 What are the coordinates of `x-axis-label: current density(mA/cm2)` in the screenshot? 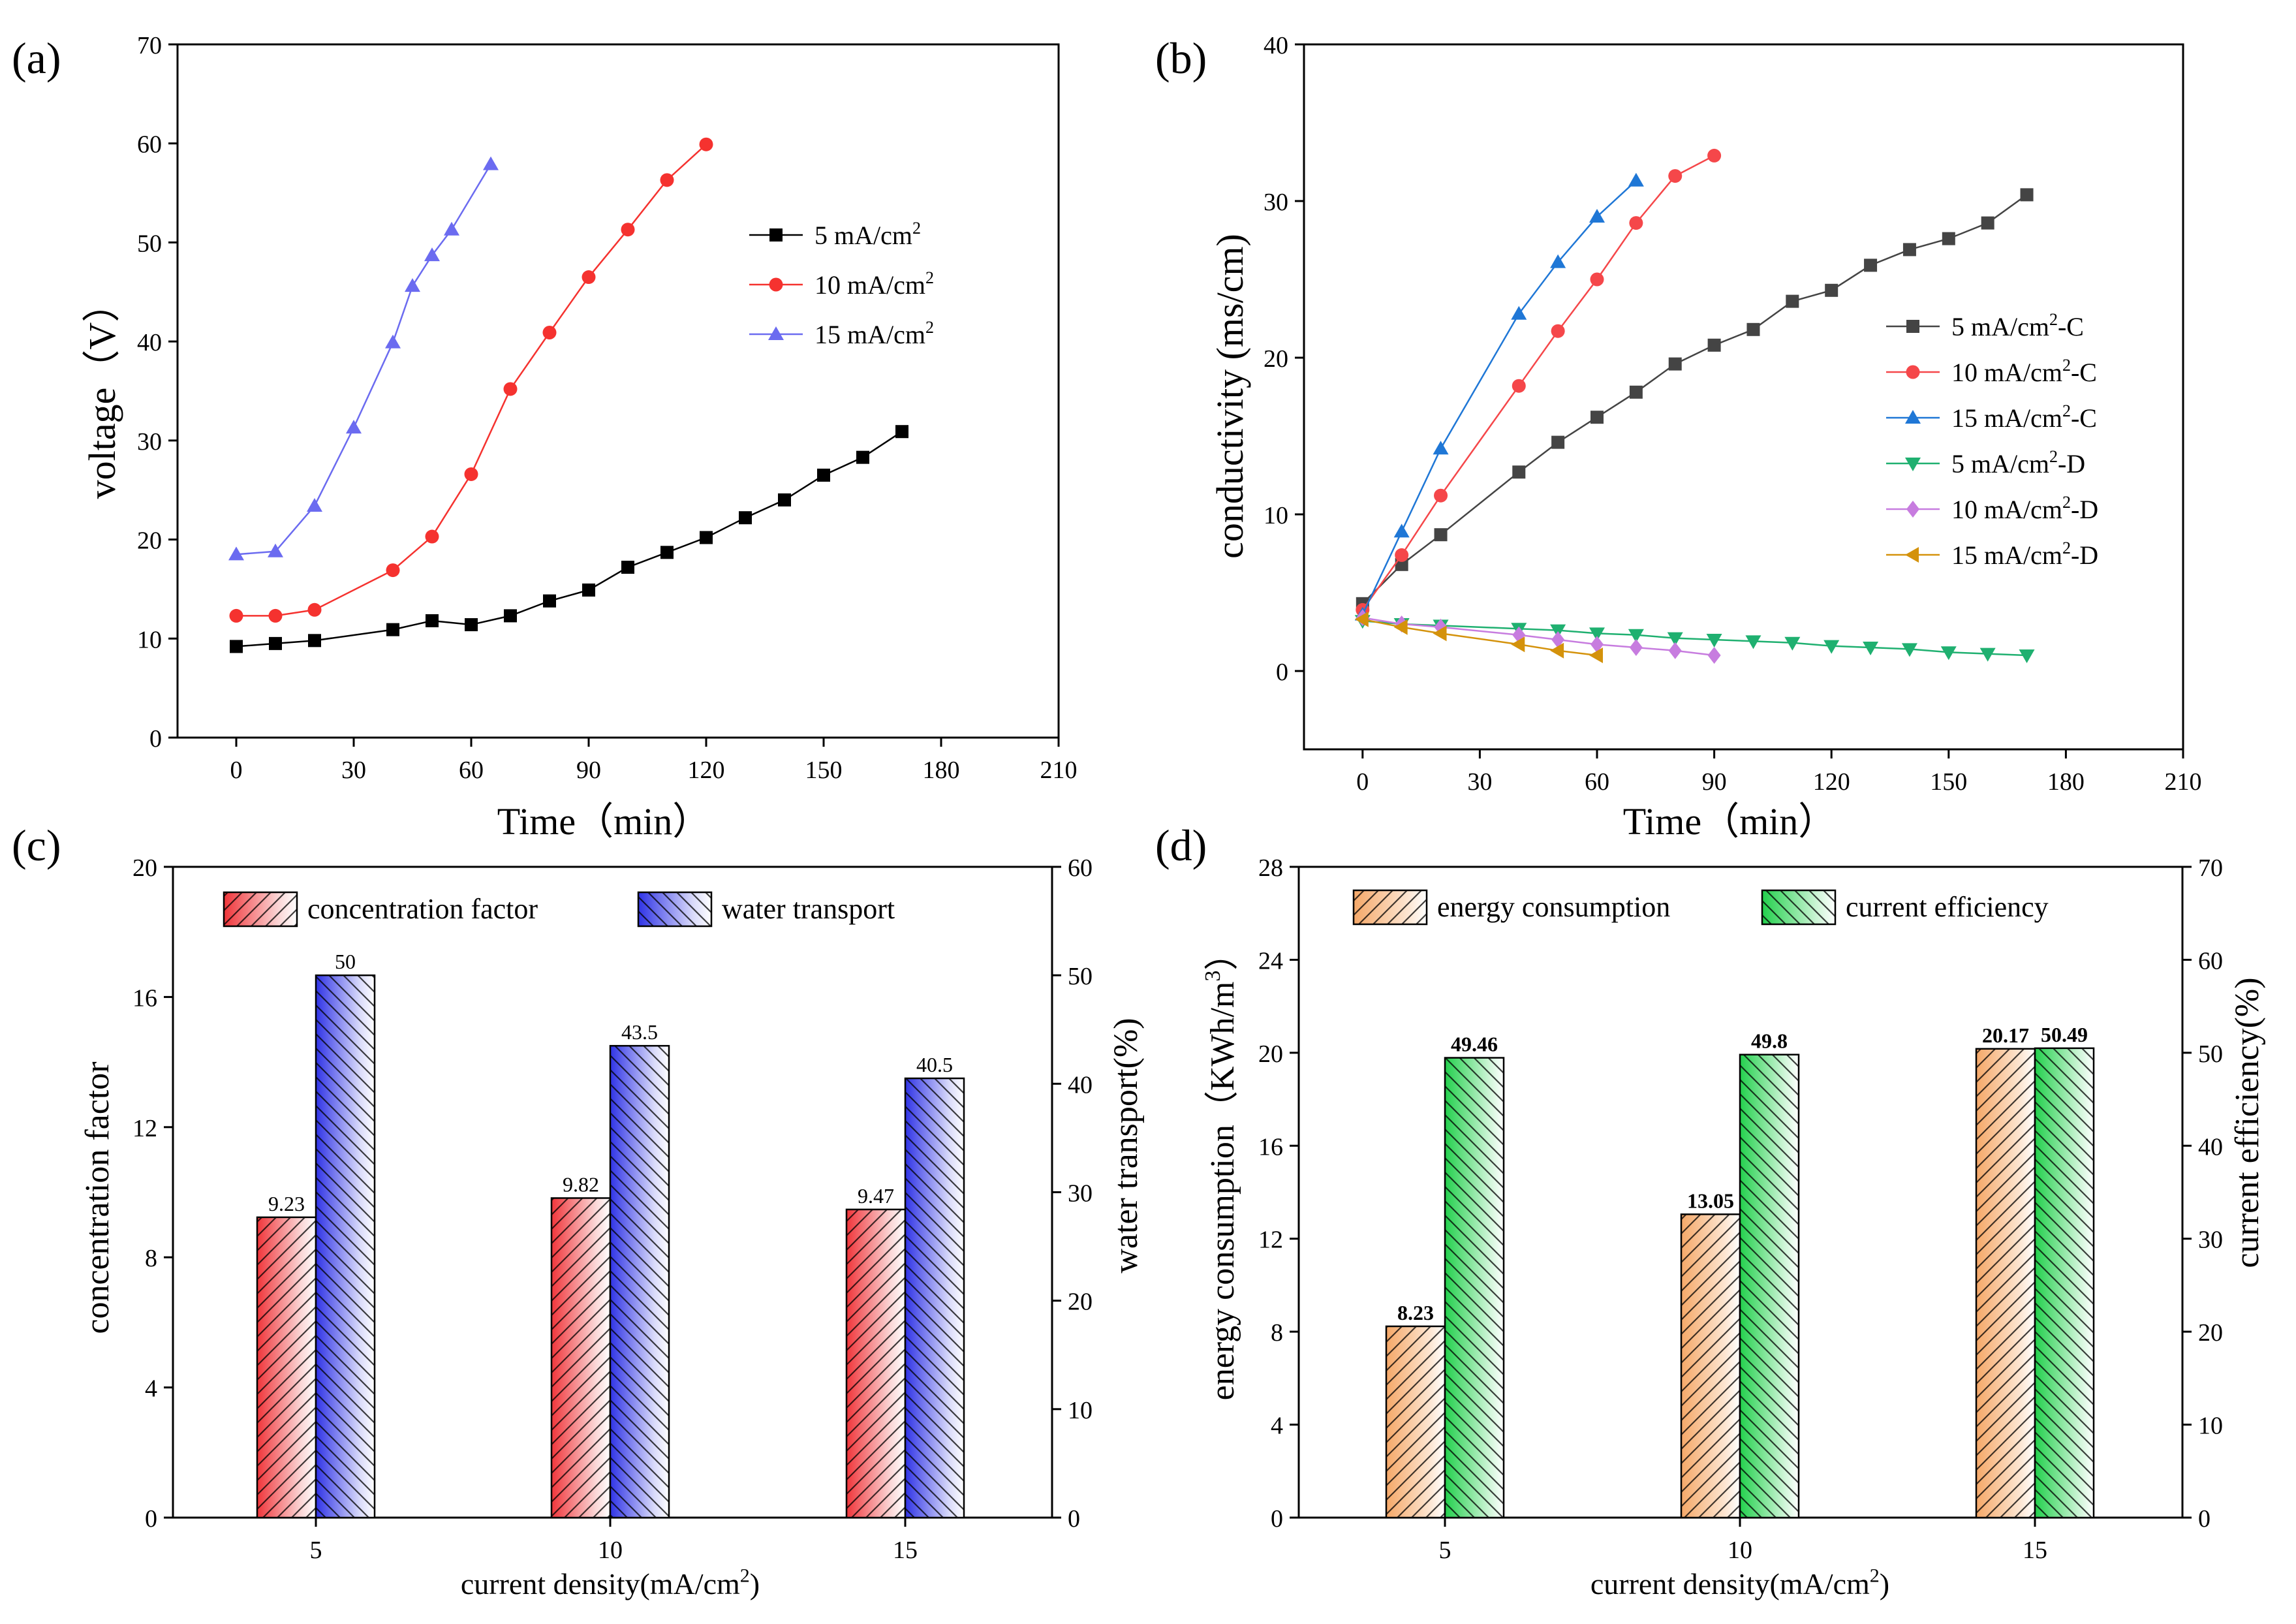 It's located at (610, 1583).